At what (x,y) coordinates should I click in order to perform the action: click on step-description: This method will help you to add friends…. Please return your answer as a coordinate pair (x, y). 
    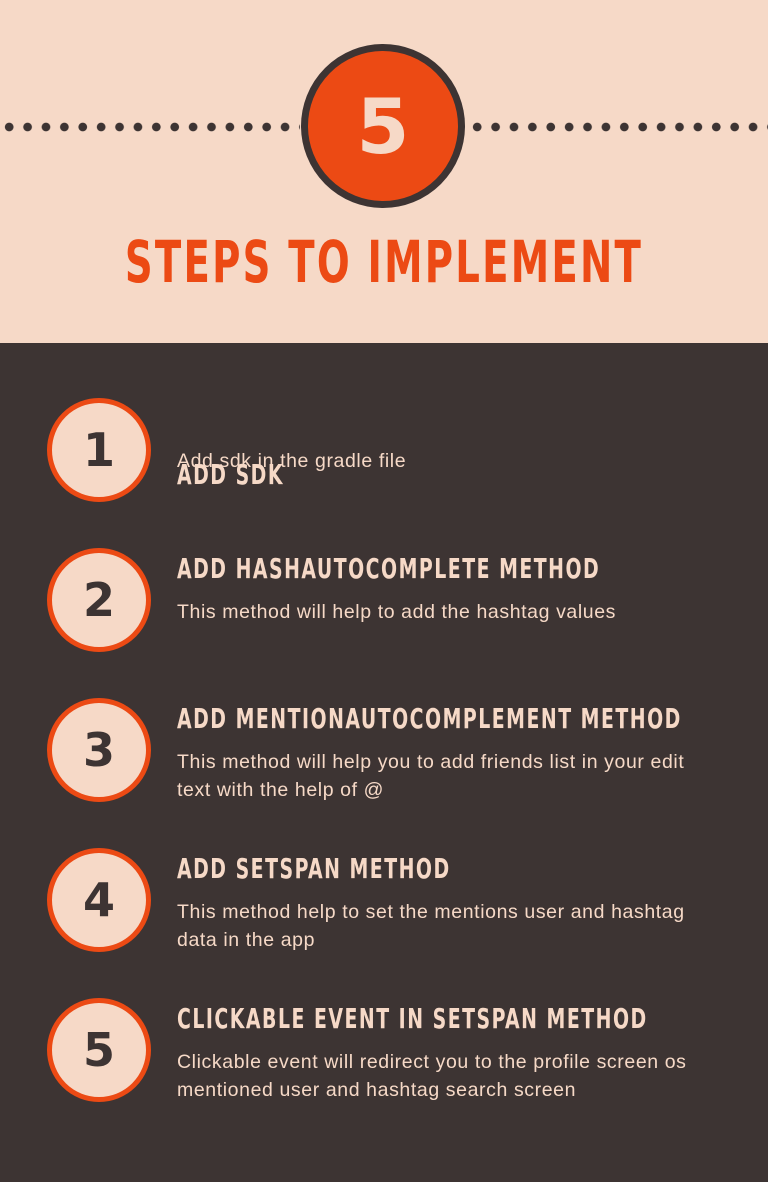
    Looking at the image, I should click on (431, 776).